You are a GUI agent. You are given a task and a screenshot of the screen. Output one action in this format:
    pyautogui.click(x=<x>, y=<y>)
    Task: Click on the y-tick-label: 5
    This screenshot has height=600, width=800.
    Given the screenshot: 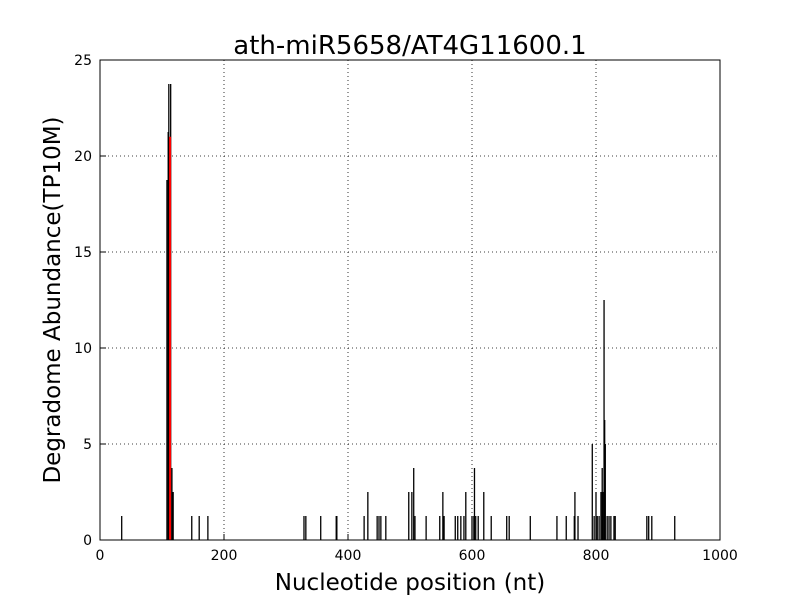 What is the action you would take?
    pyautogui.click(x=87, y=445)
    